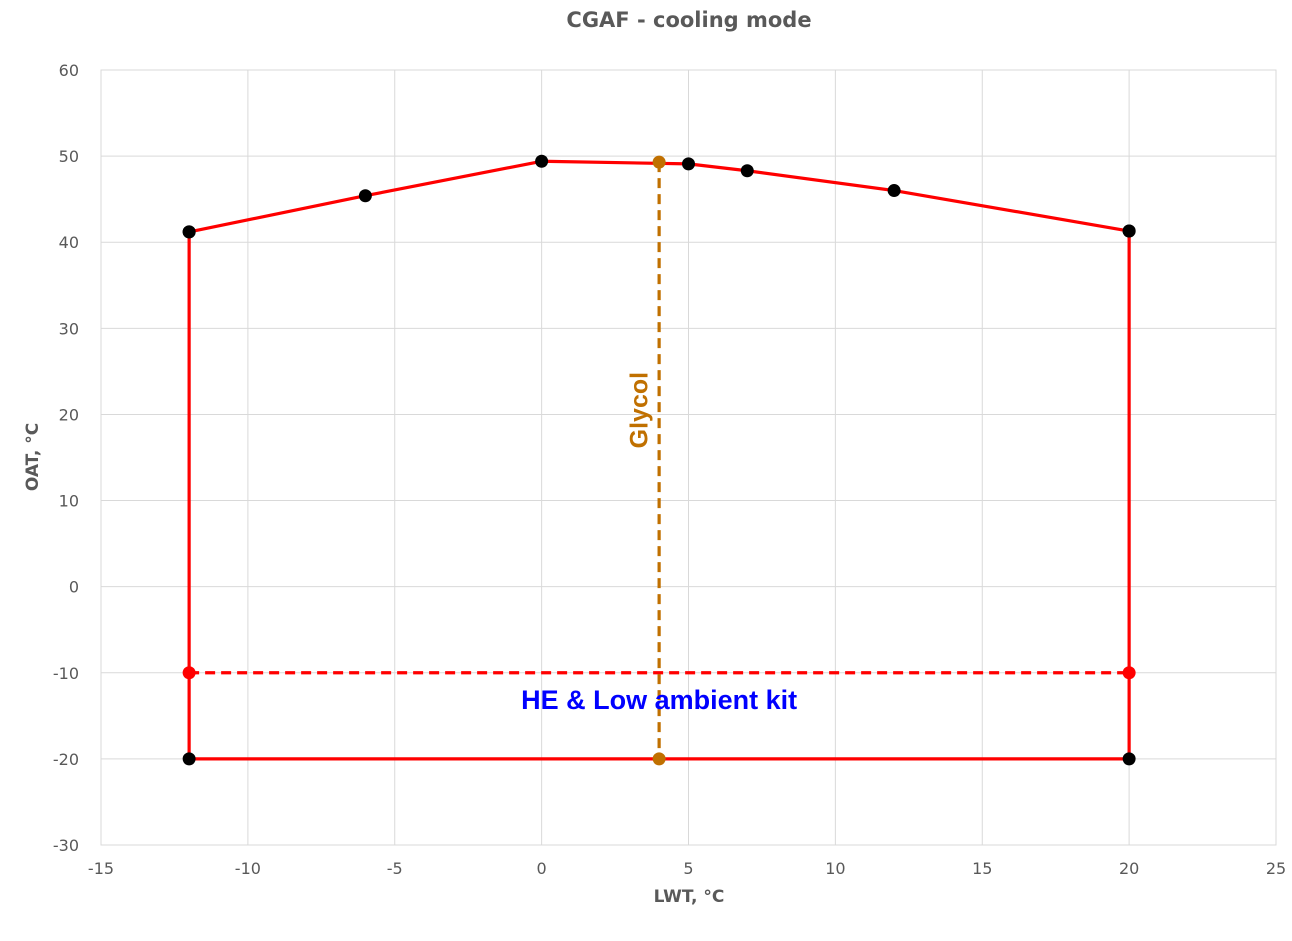 The height and width of the screenshot is (941, 1292). I want to click on x-tick-label: -15, so click(101, 868).